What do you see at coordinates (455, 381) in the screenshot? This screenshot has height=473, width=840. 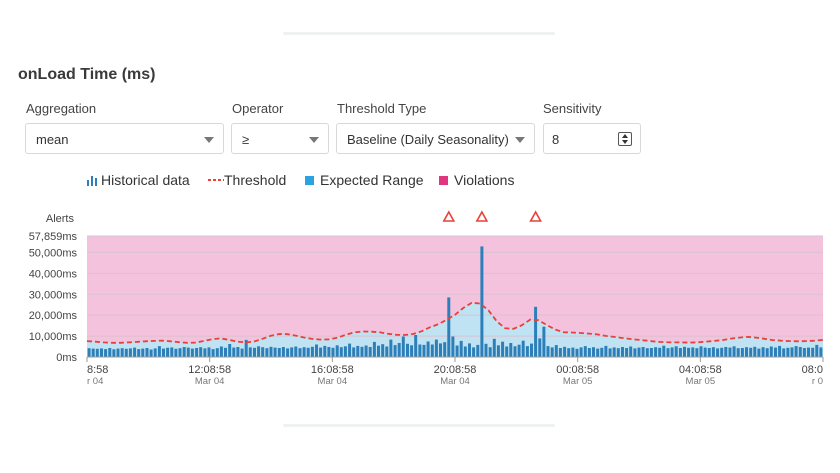 I see `x-tick-date: Mar 04` at bounding box center [455, 381].